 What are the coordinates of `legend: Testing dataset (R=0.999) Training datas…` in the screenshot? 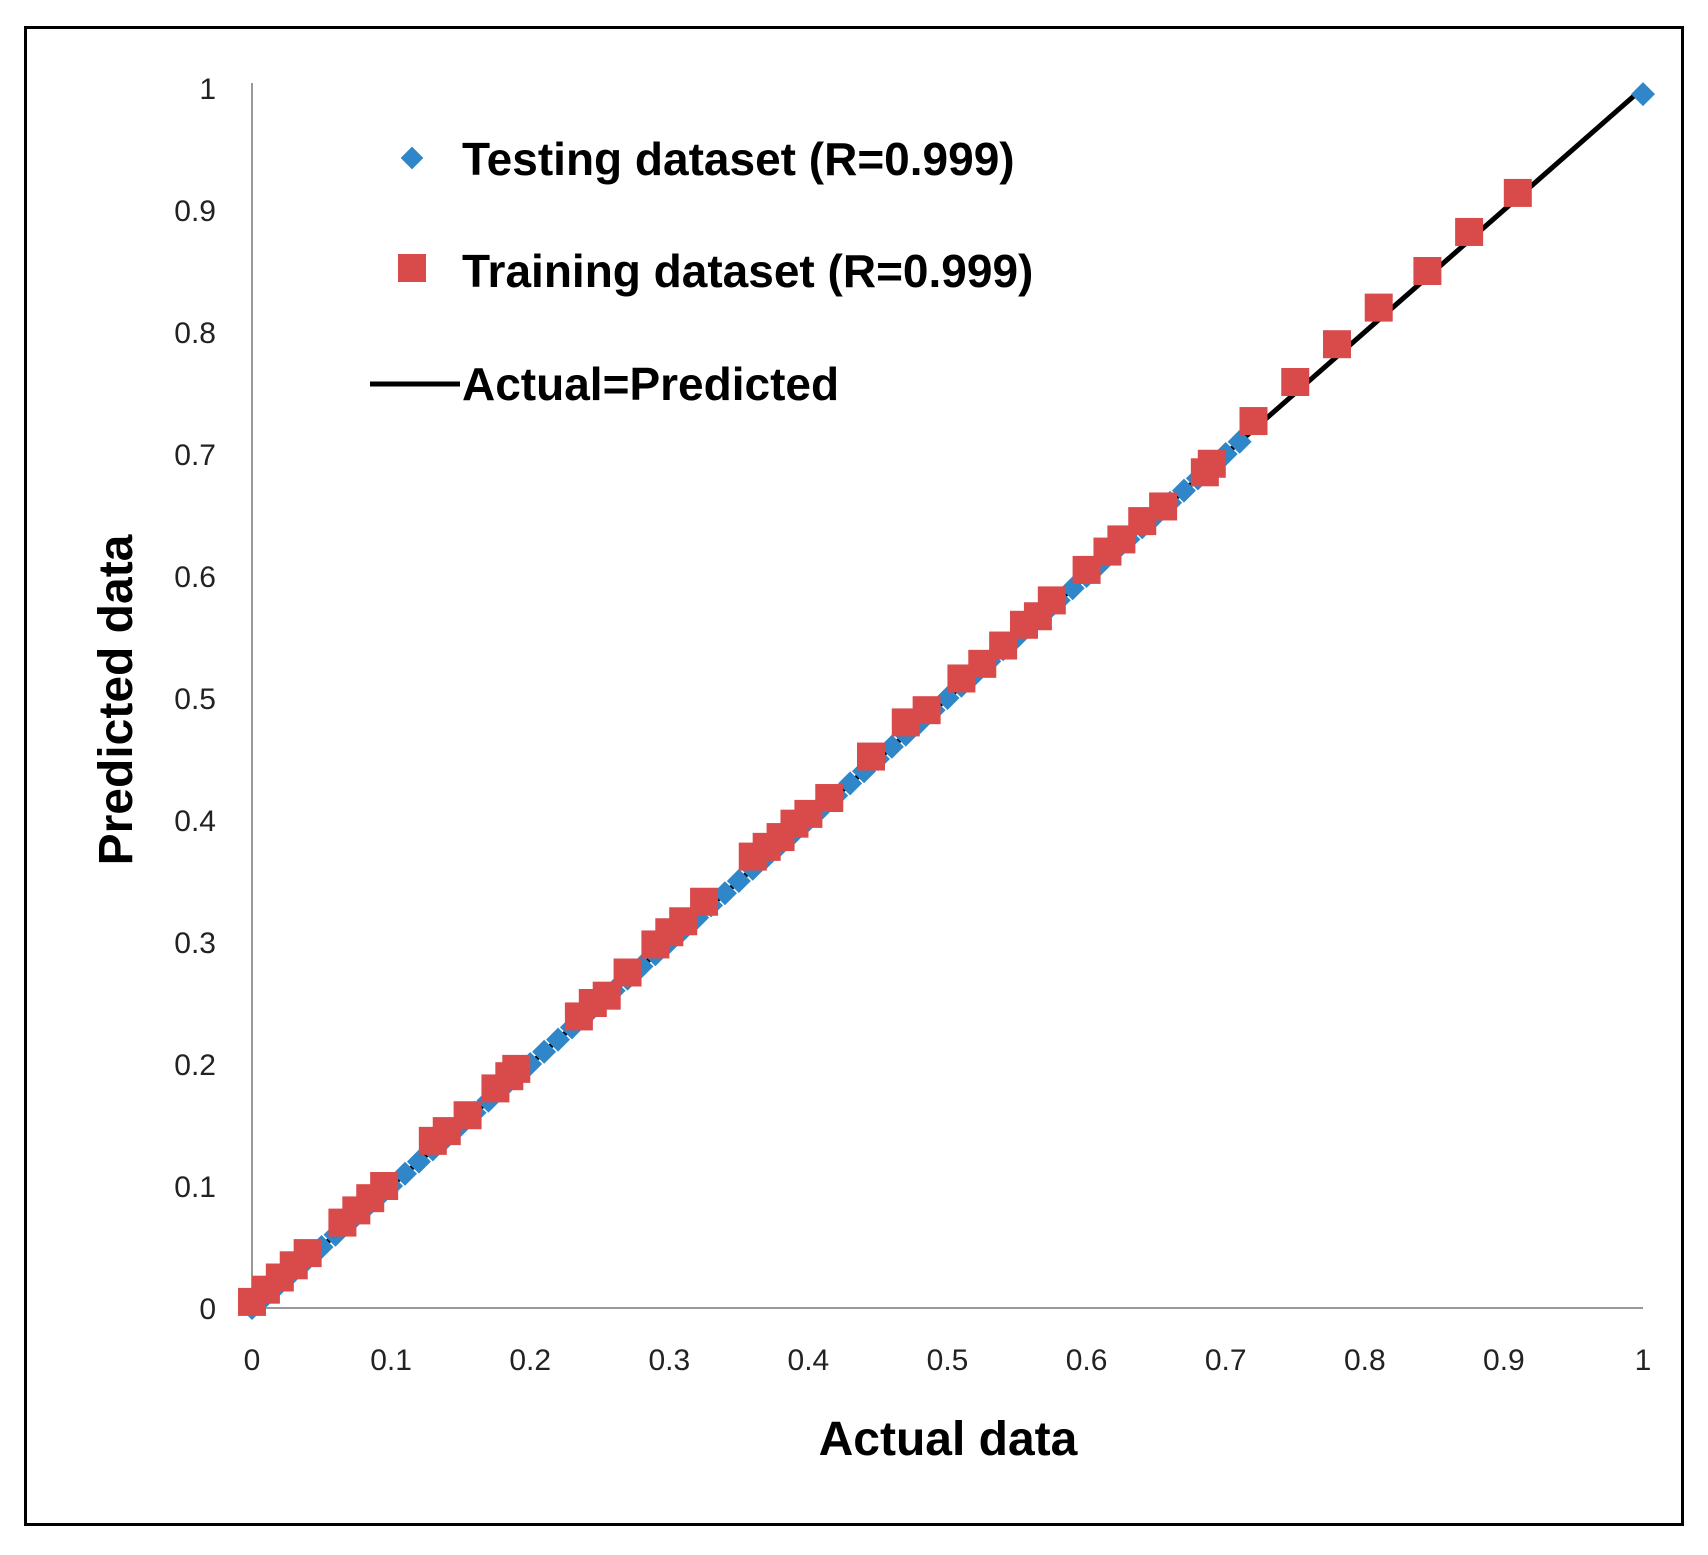 It's located at (701, 271).